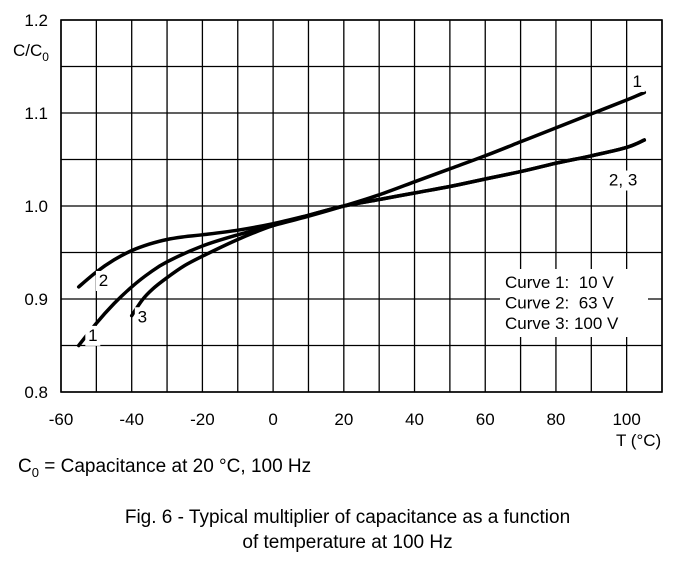 The width and height of the screenshot is (695, 570). I want to click on y-tick-label: 1.0, so click(36, 206).